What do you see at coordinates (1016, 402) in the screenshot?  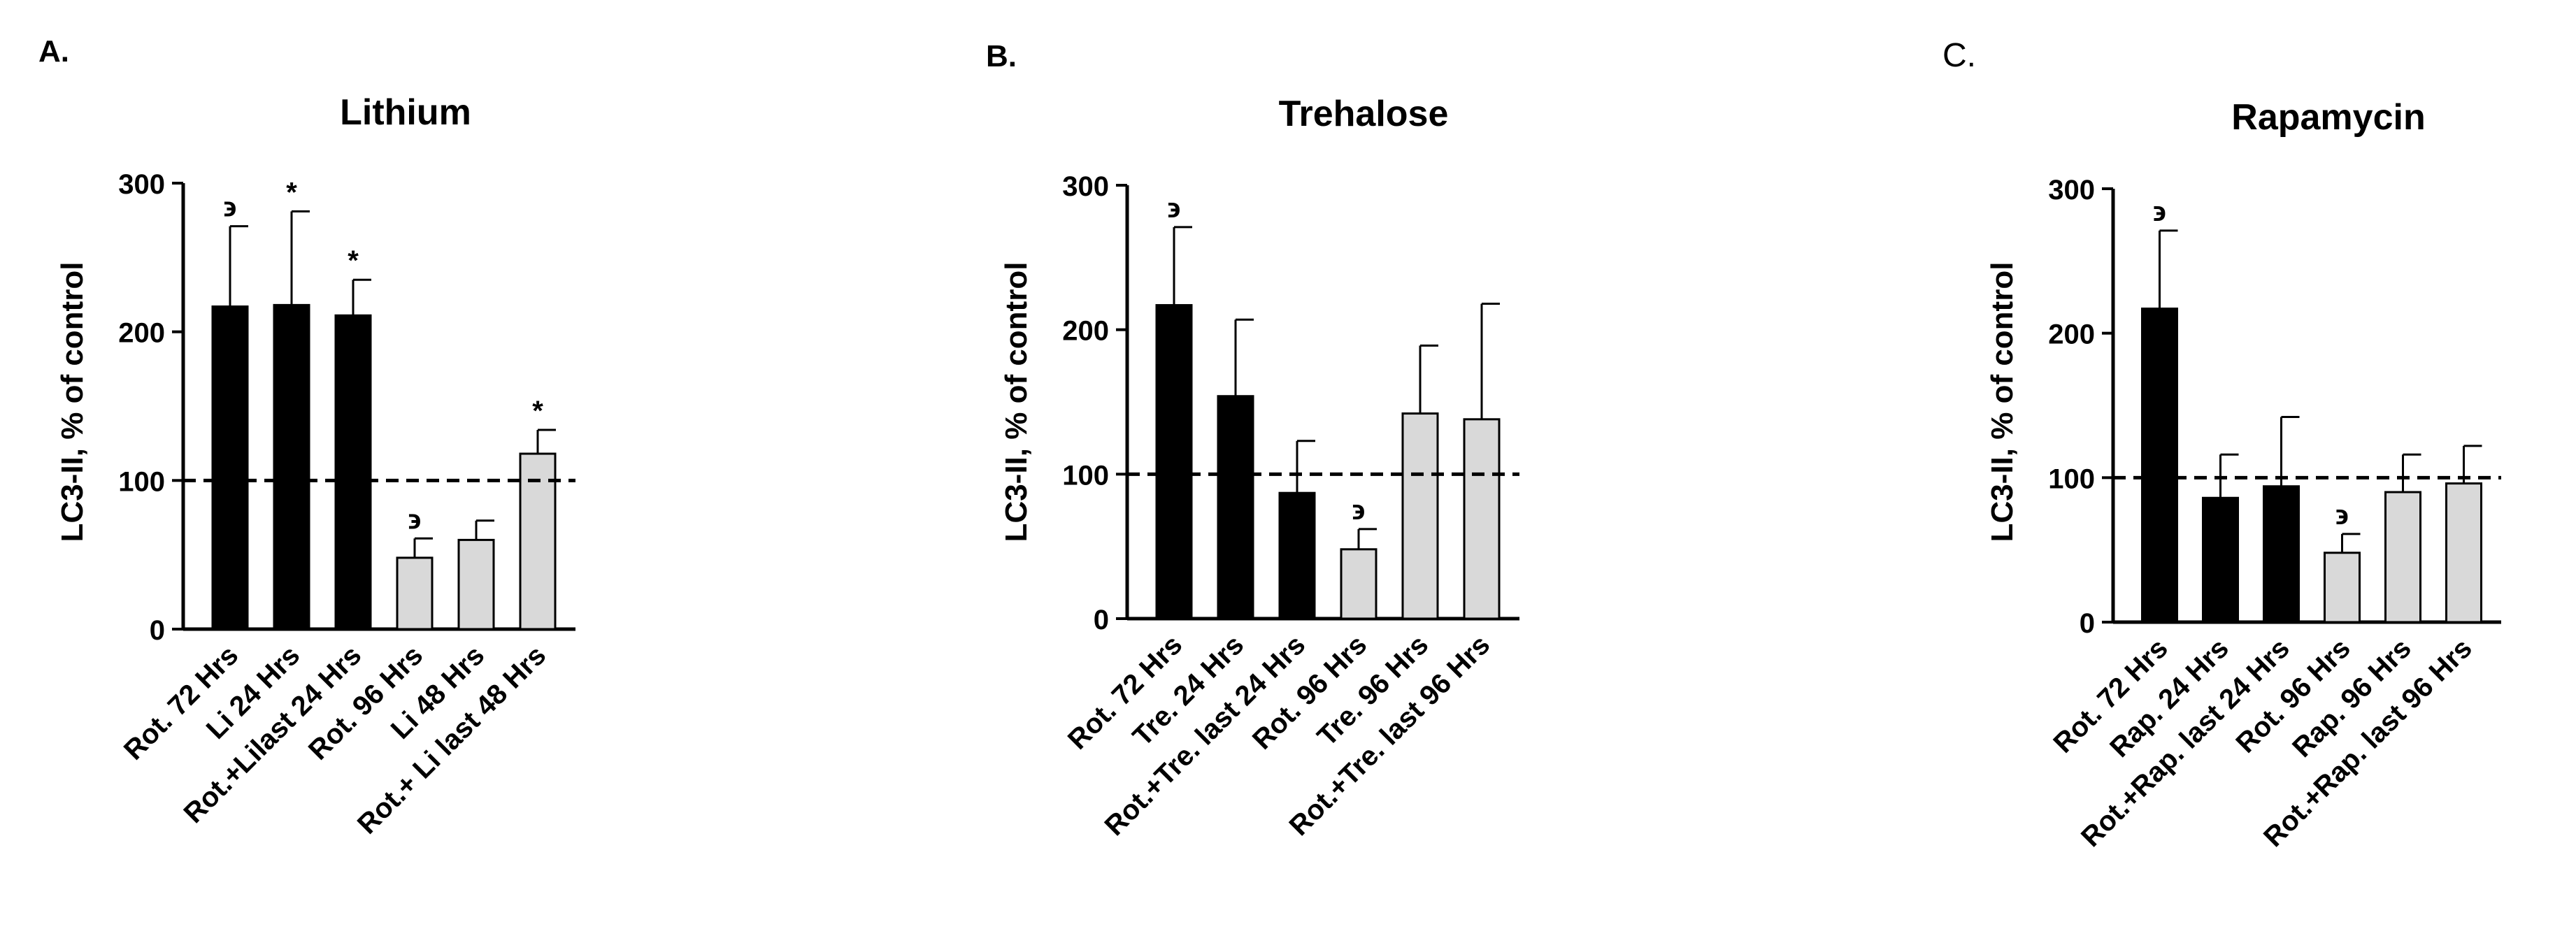 I see `y-axis-label-trehalose: LC3-II, % of control` at bounding box center [1016, 402].